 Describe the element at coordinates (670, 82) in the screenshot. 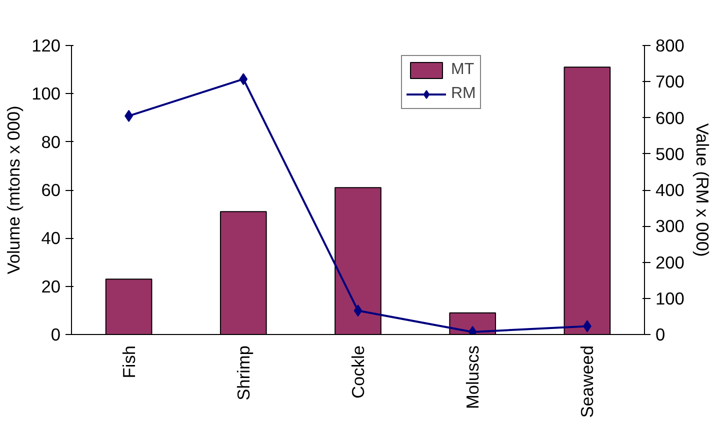

I see `y2-tick-label: 700` at that location.